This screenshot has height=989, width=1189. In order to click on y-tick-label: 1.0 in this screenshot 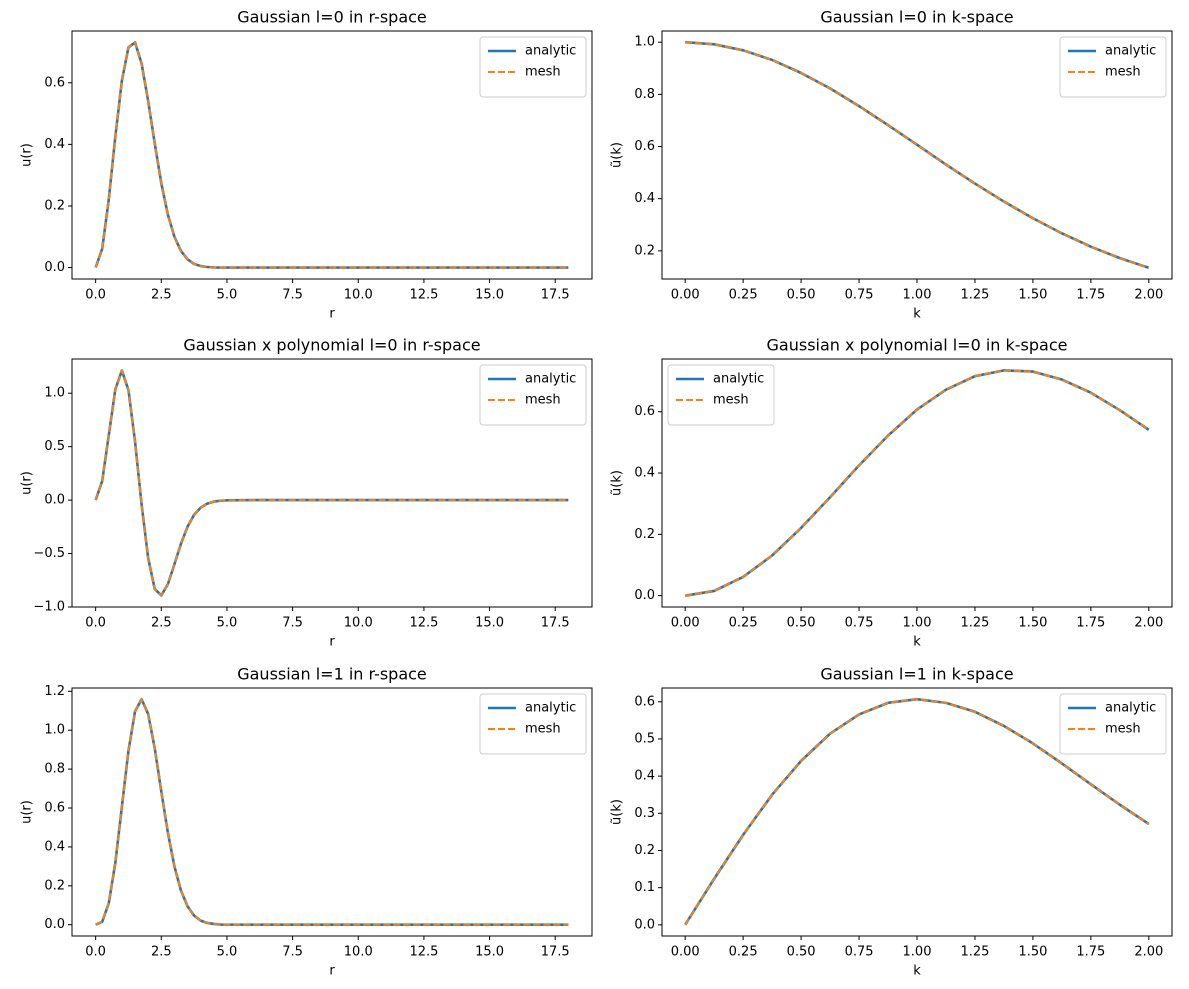, I will do `click(644, 42)`.